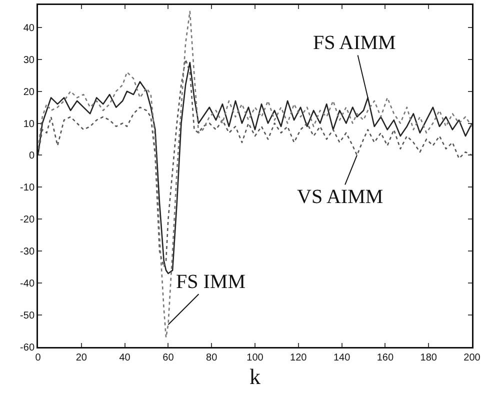 The image size is (485, 407). What do you see at coordinates (31, 156) in the screenshot?
I see `y-tick-label: 0` at bounding box center [31, 156].